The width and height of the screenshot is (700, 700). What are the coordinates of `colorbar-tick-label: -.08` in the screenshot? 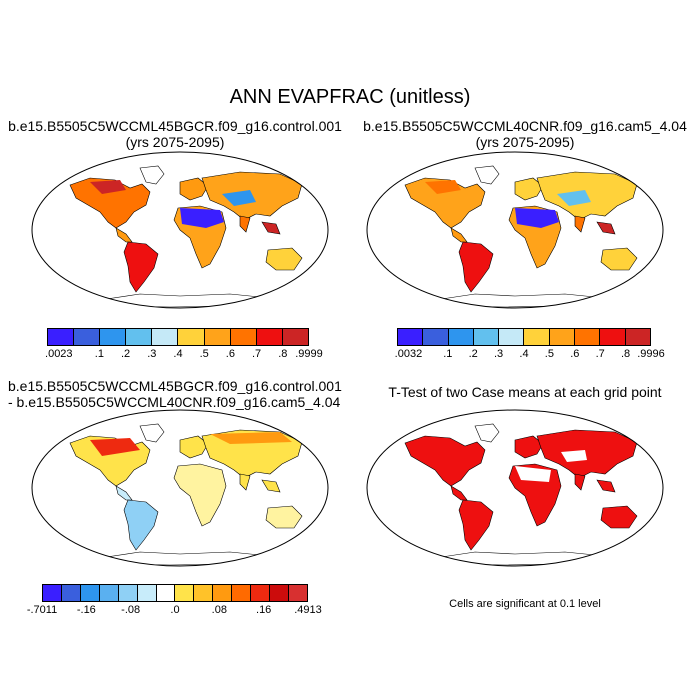 It's located at (131, 610).